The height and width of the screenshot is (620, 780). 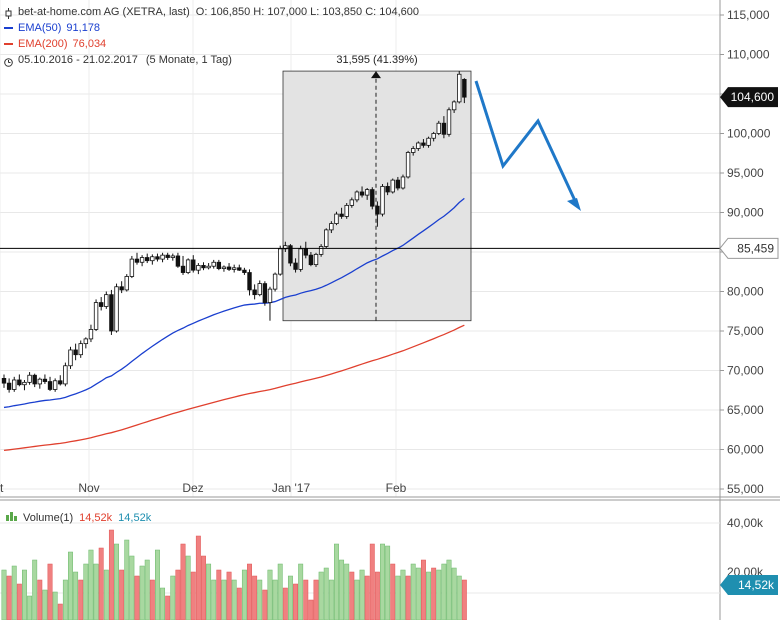 I want to click on time-tick-label: t, so click(x=2, y=488).